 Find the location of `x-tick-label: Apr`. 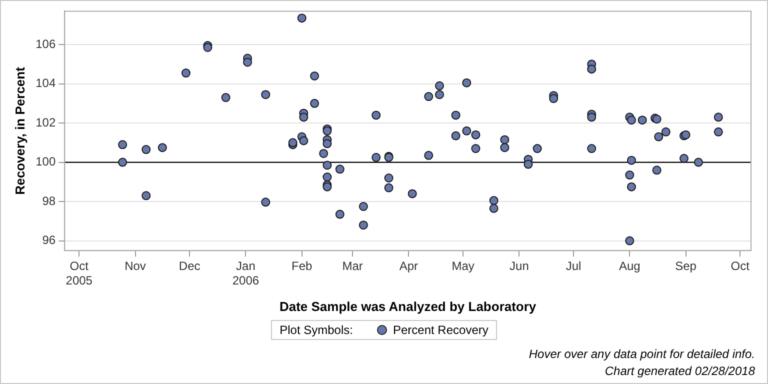

x-tick-label: Apr is located at coordinates (408, 266).